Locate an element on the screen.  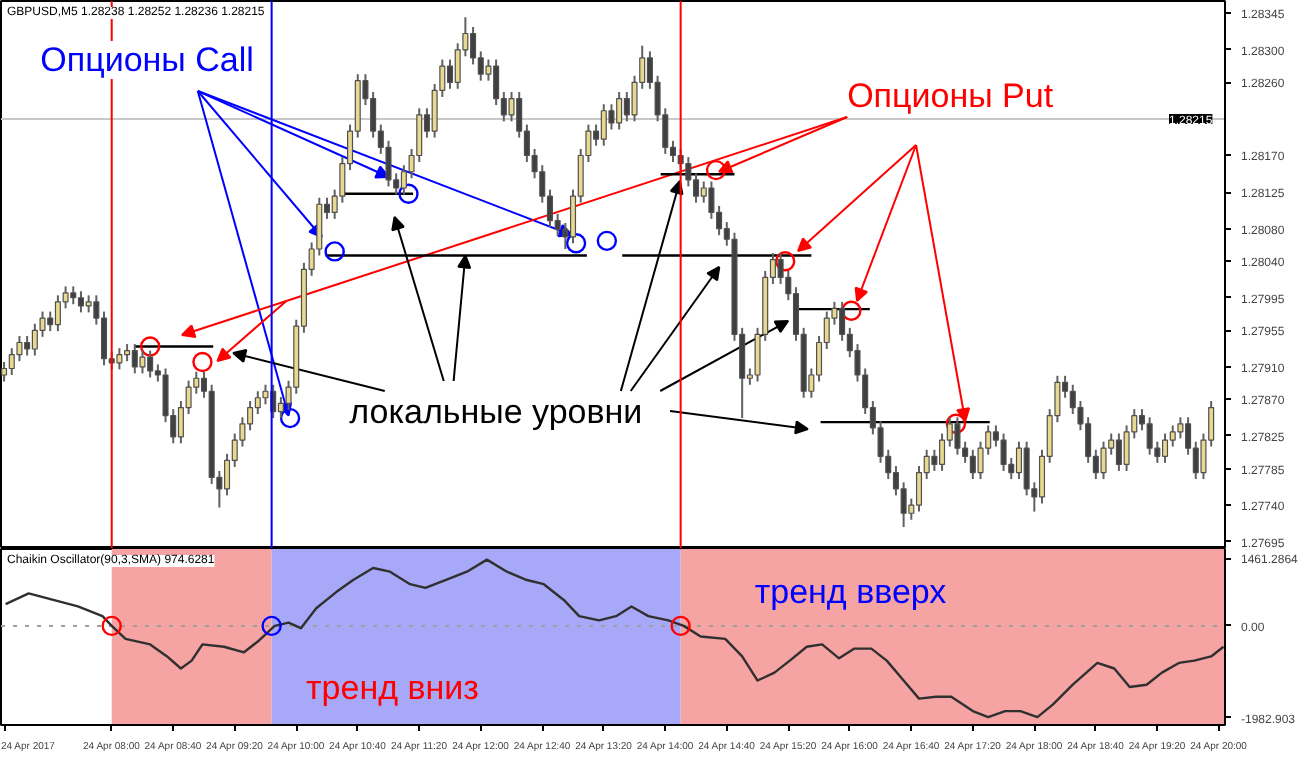
annotation: тренд вниз is located at coordinates (393, 688).